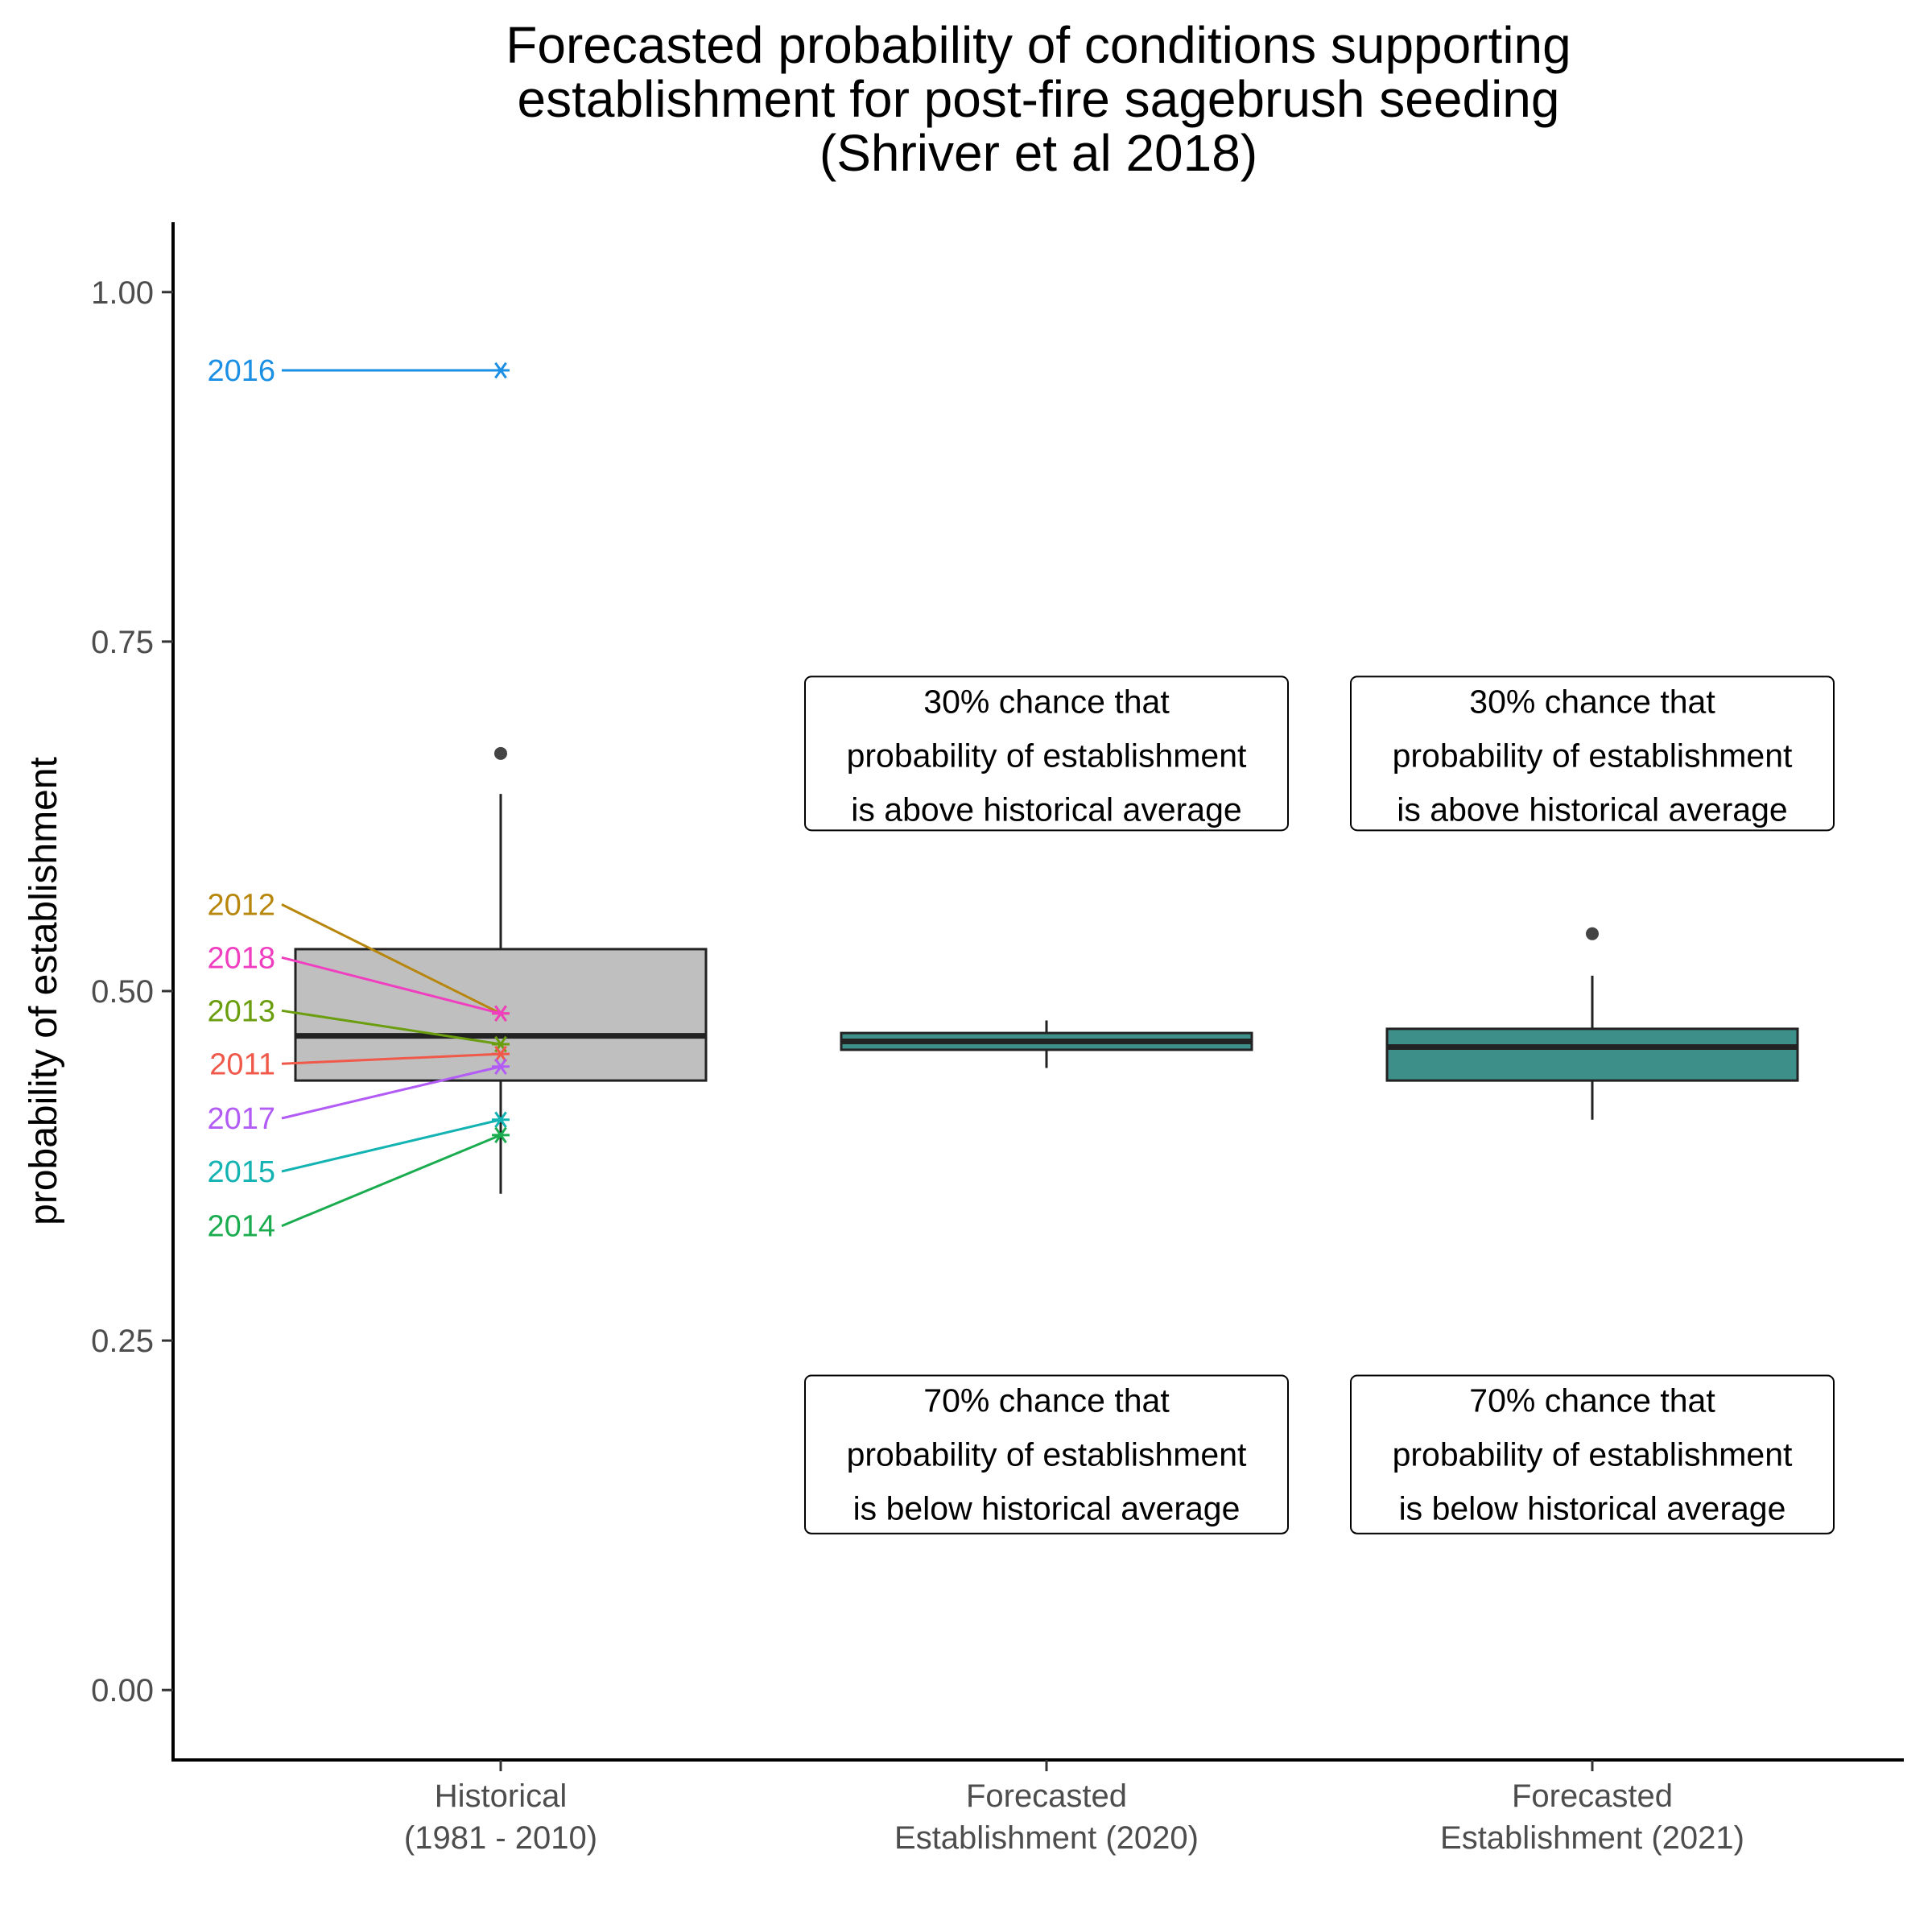  I want to click on year-label: 2011, so click(242, 1064).